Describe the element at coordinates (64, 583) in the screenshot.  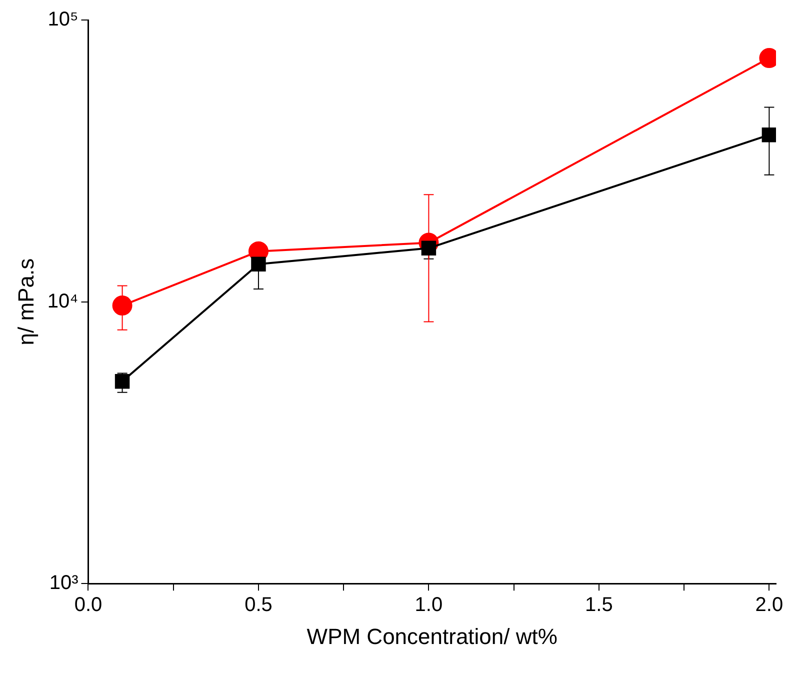
I see `y-tick-label: 10³` at that location.